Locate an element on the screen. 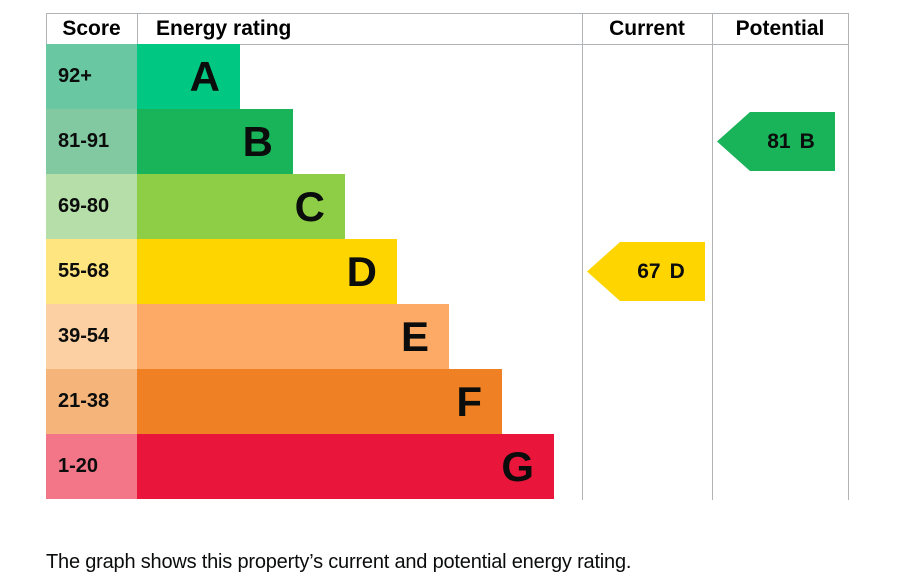  band-bar-g: G is located at coordinates (345, 466).